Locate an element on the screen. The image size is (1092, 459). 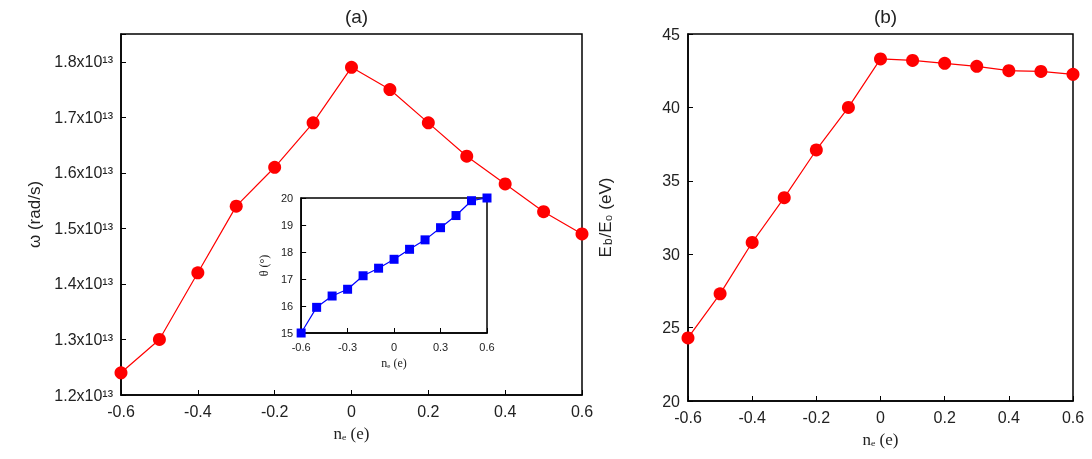
y-tick-label: 17 is located at coordinates (287, 279).